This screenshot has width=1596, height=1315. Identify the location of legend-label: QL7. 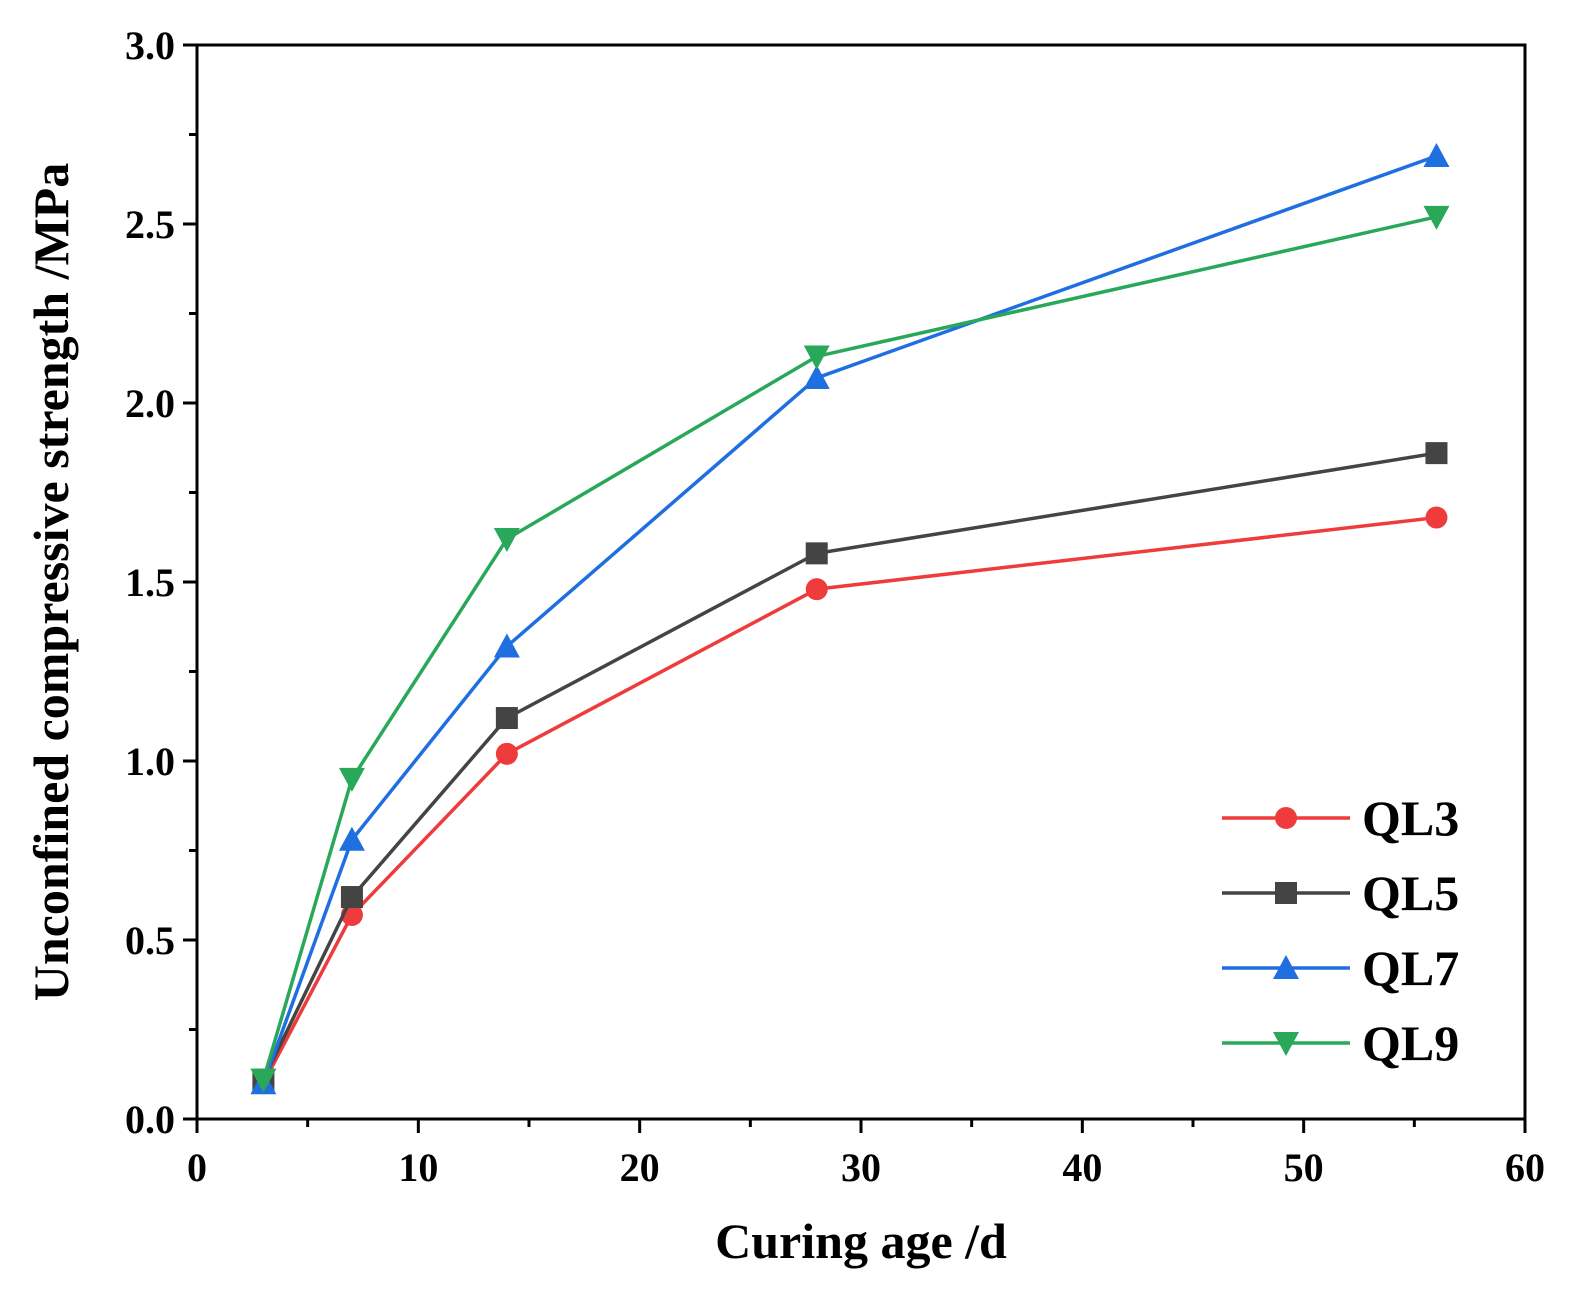
(1410, 968).